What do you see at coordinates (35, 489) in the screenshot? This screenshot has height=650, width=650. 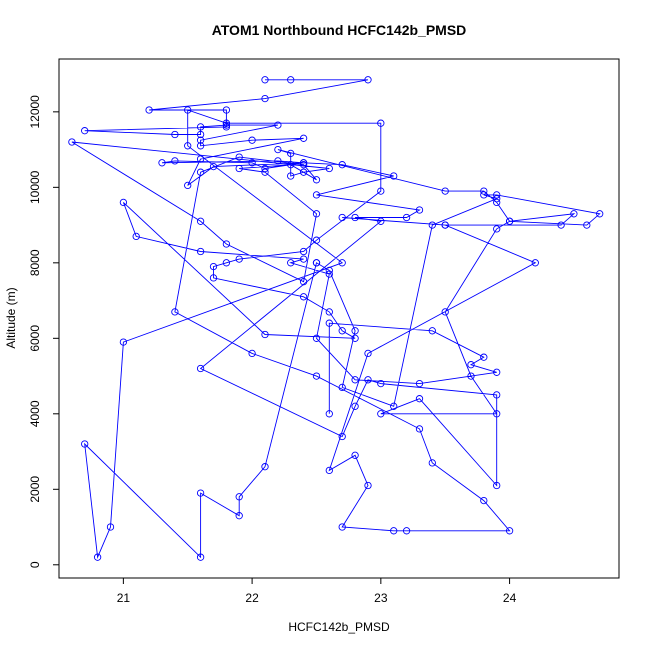 I see `y-tick-label: 2000` at bounding box center [35, 489].